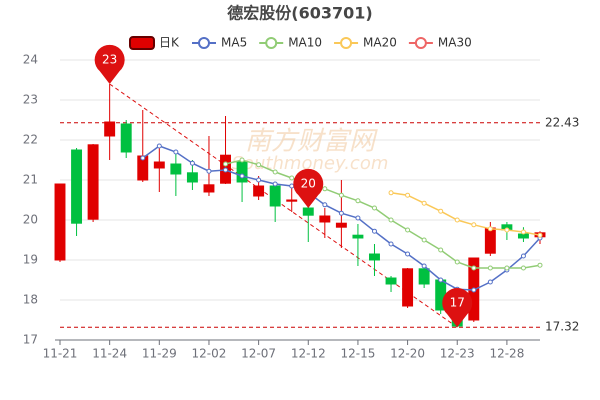 The width and height of the screenshot is (600, 400). I want to click on x-tick-label: 12-23, so click(457, 354).